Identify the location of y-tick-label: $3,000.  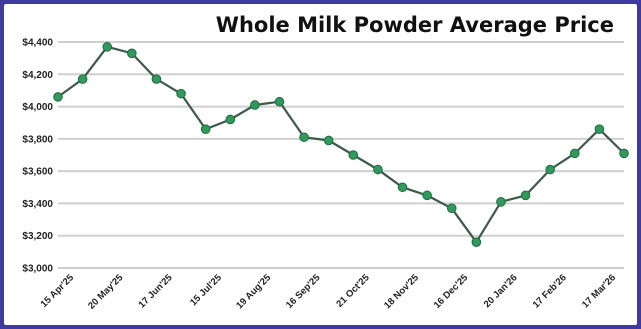
(37, 269).